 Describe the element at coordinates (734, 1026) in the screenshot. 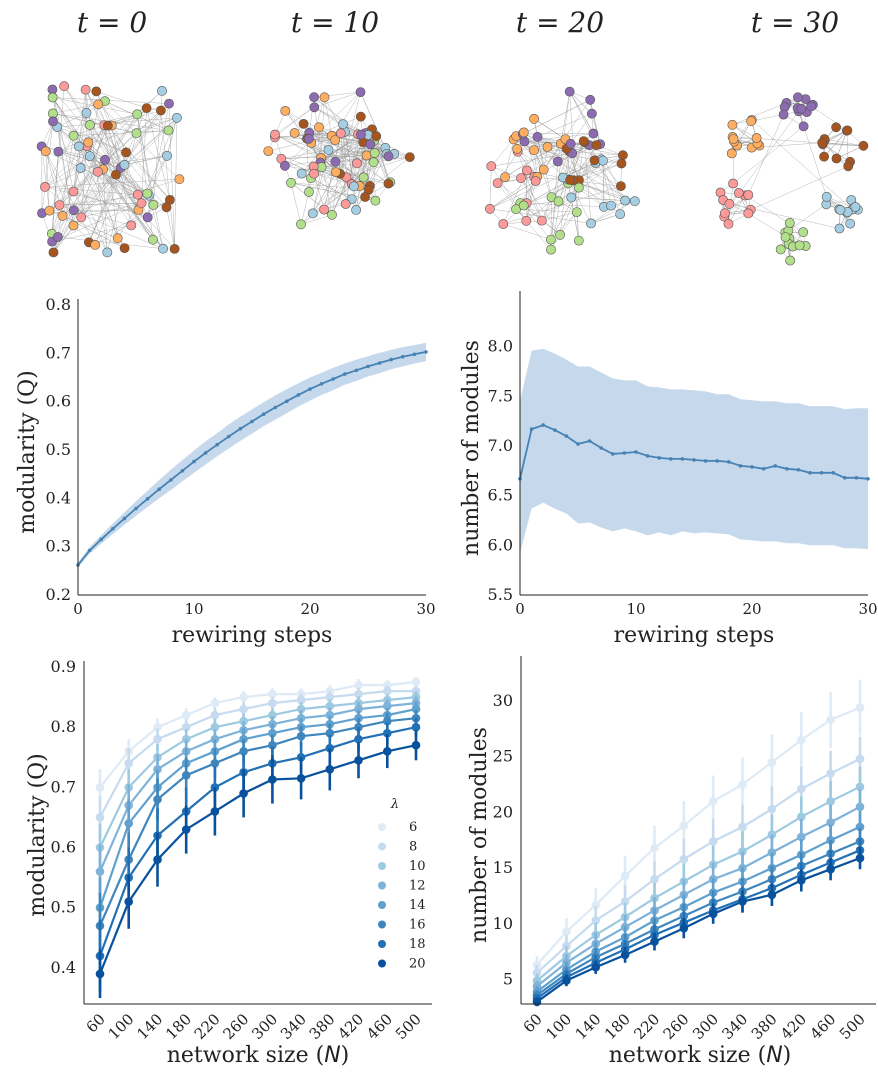

I see `p4-x-tick-label: 340` at that location.